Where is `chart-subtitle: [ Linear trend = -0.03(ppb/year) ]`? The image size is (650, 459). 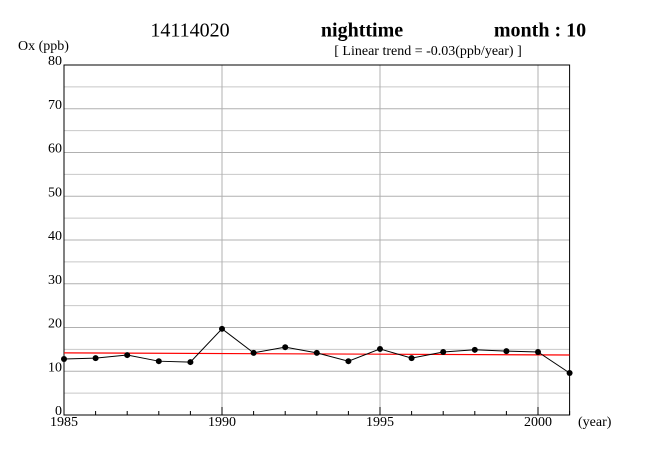
chart-subtitle: [ Linear trend = -0.03(ppb/year) ] is located at coordinates (427, 51).